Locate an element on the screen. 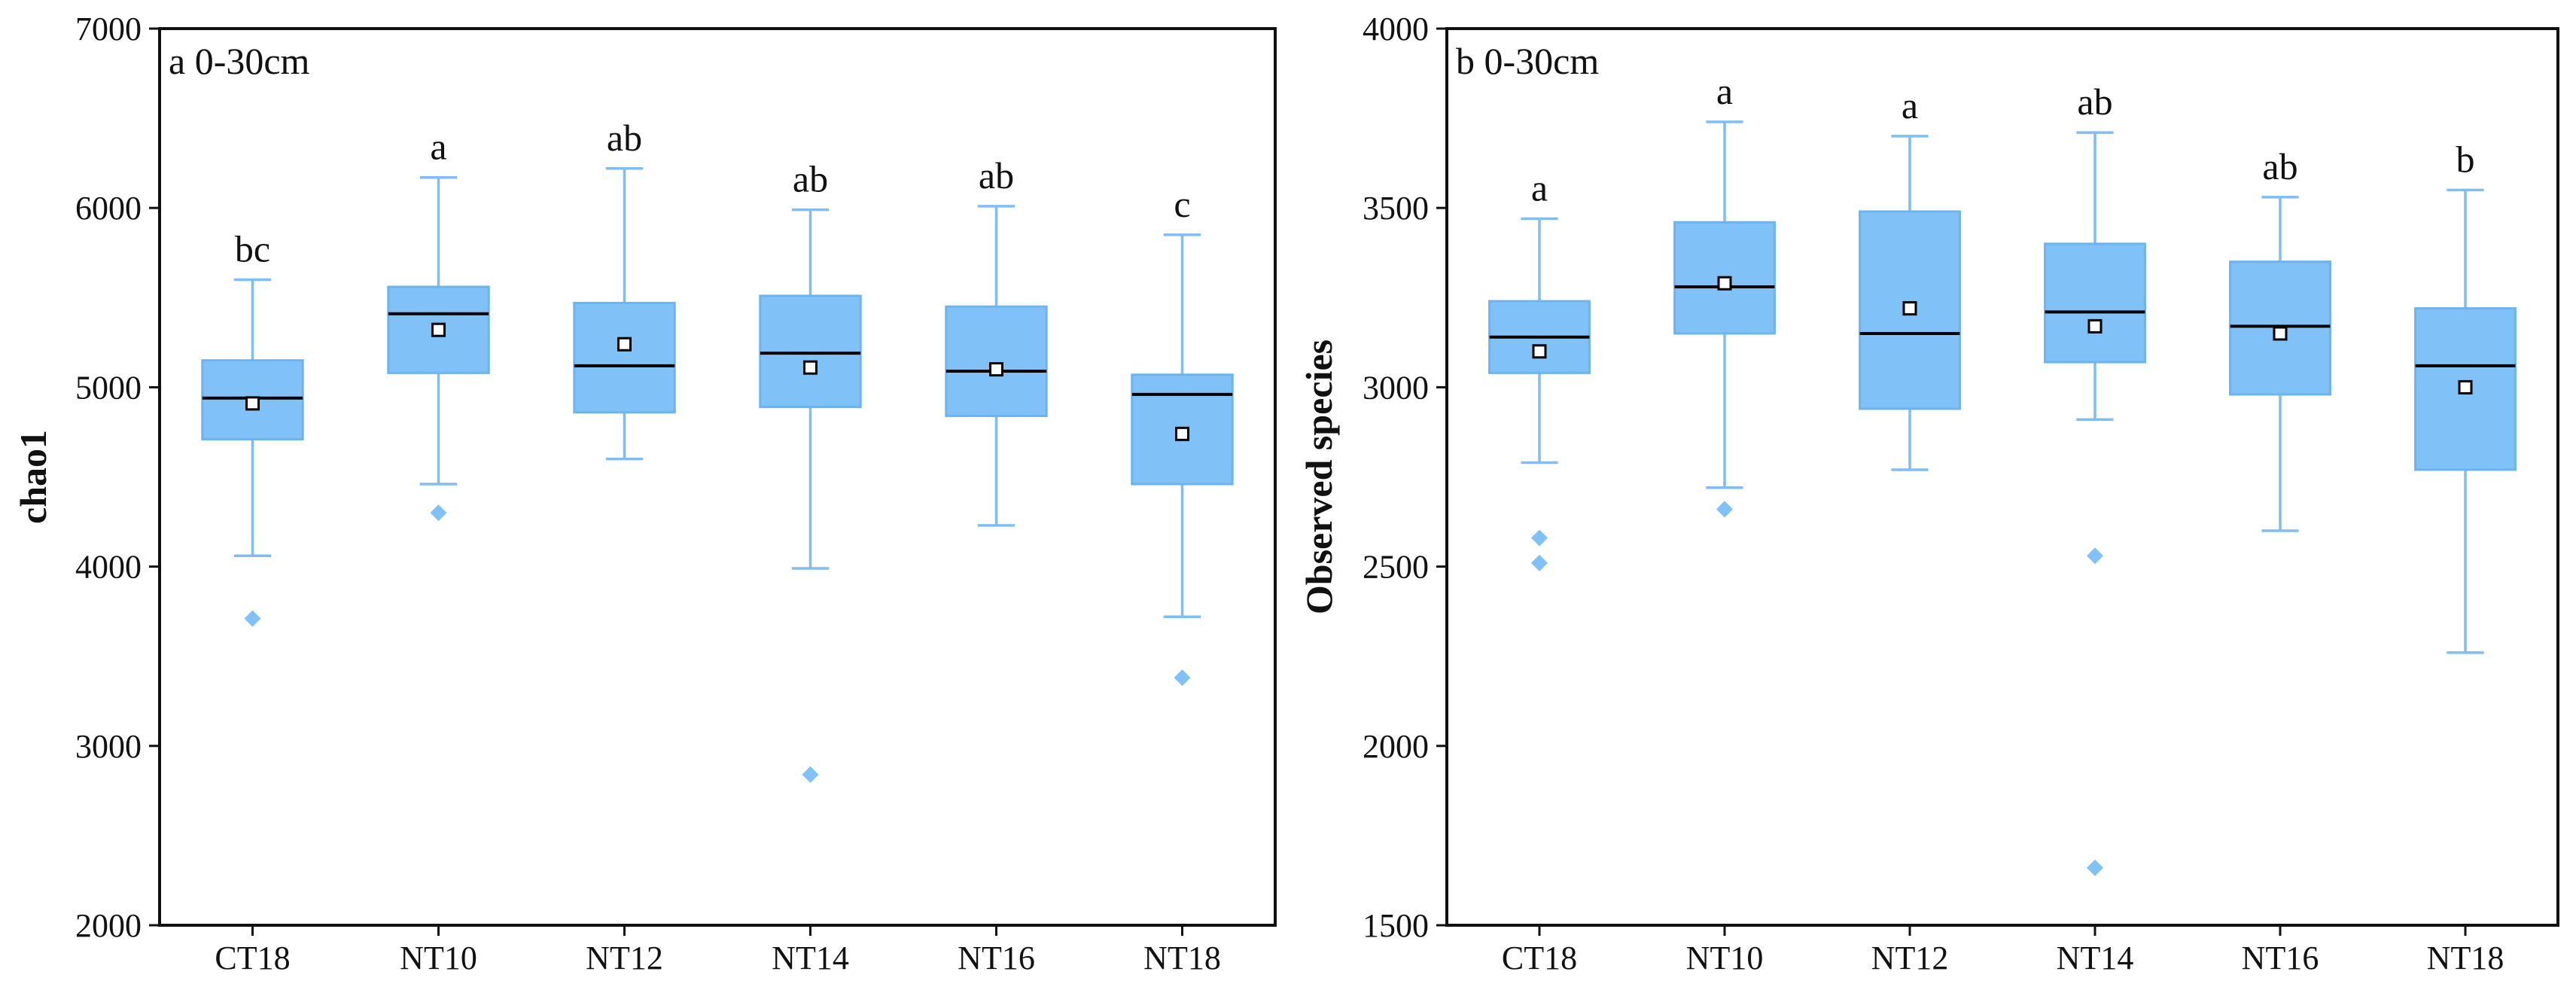 This screenshot has width=2576, height=993. box-NT18: c is located at coordinates (1183, 435).